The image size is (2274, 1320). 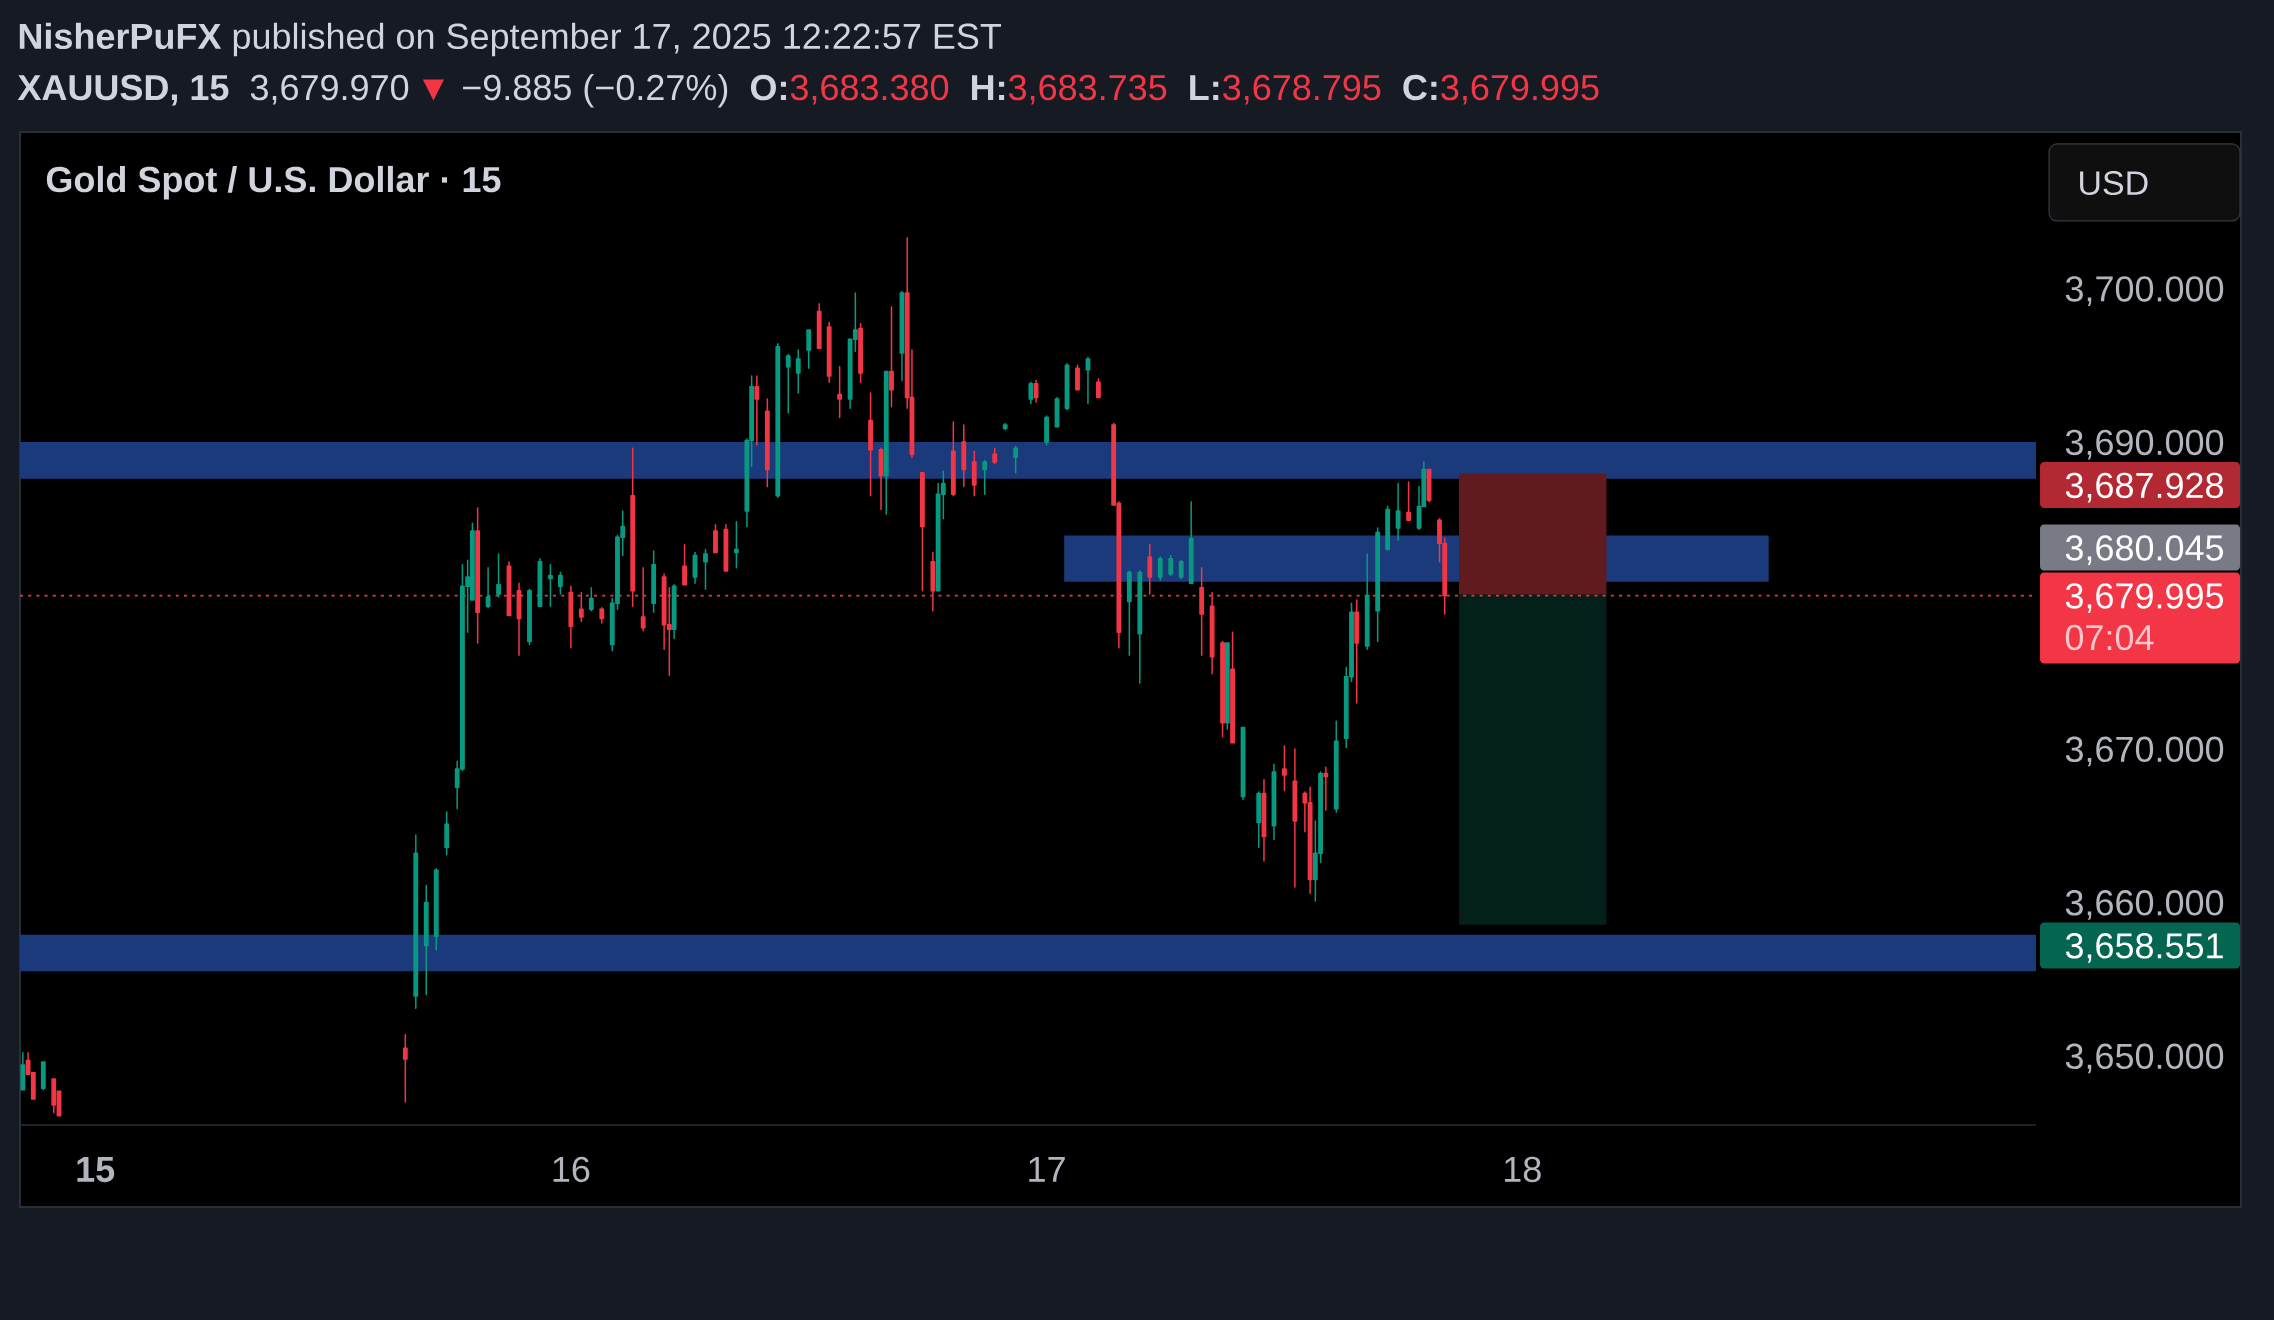 What do you see at coordinates (2144, 751) in the screenshot?
I see `y-tick-label: 3,670.000` at bounding box center [2144, 751].